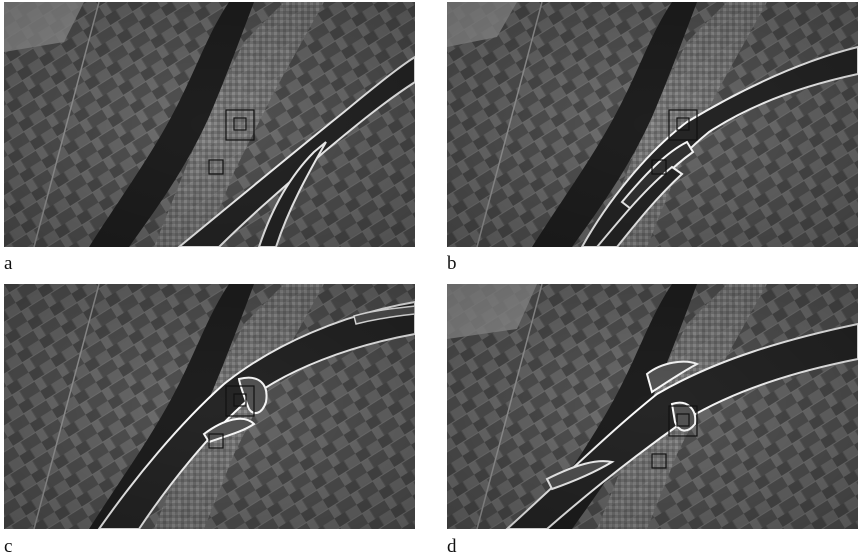  What do you see at coordinates (452, 263) in the screenshot?
I see `panel-label-b: b` at bounding box center [452, 263].